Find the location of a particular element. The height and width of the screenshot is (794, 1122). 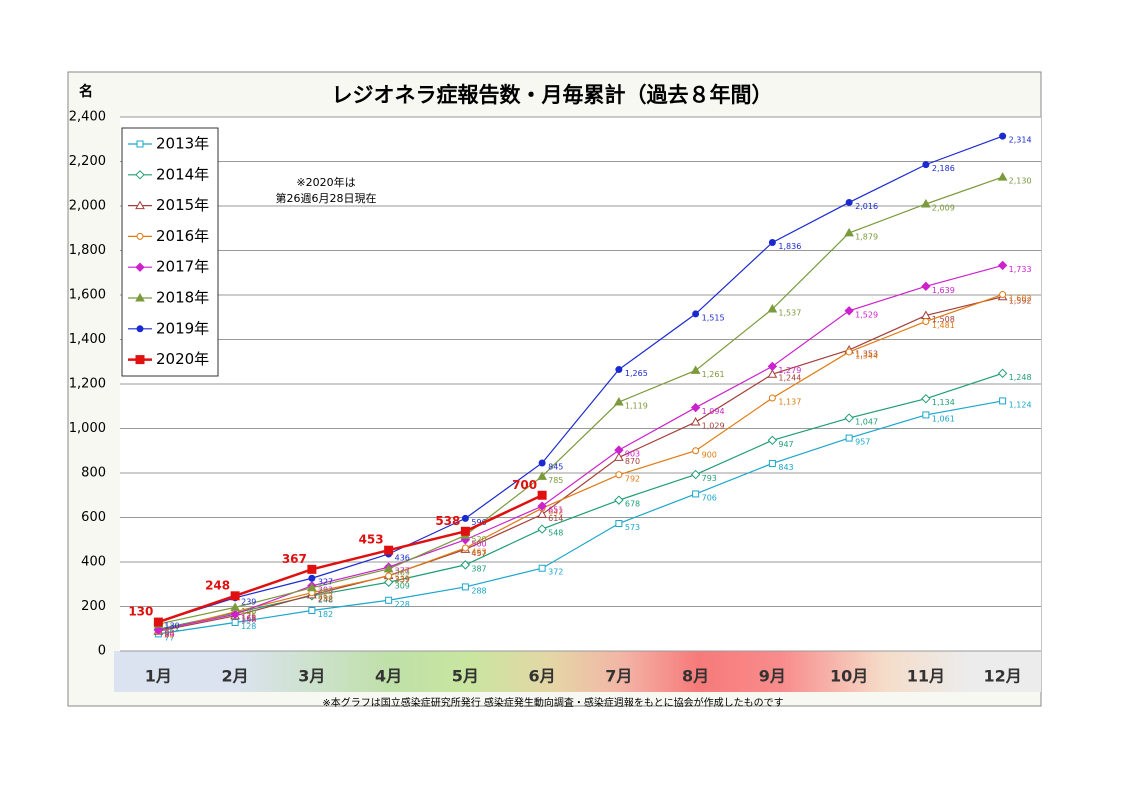

data-label: 1,879 is located at coordinates (866, 236).